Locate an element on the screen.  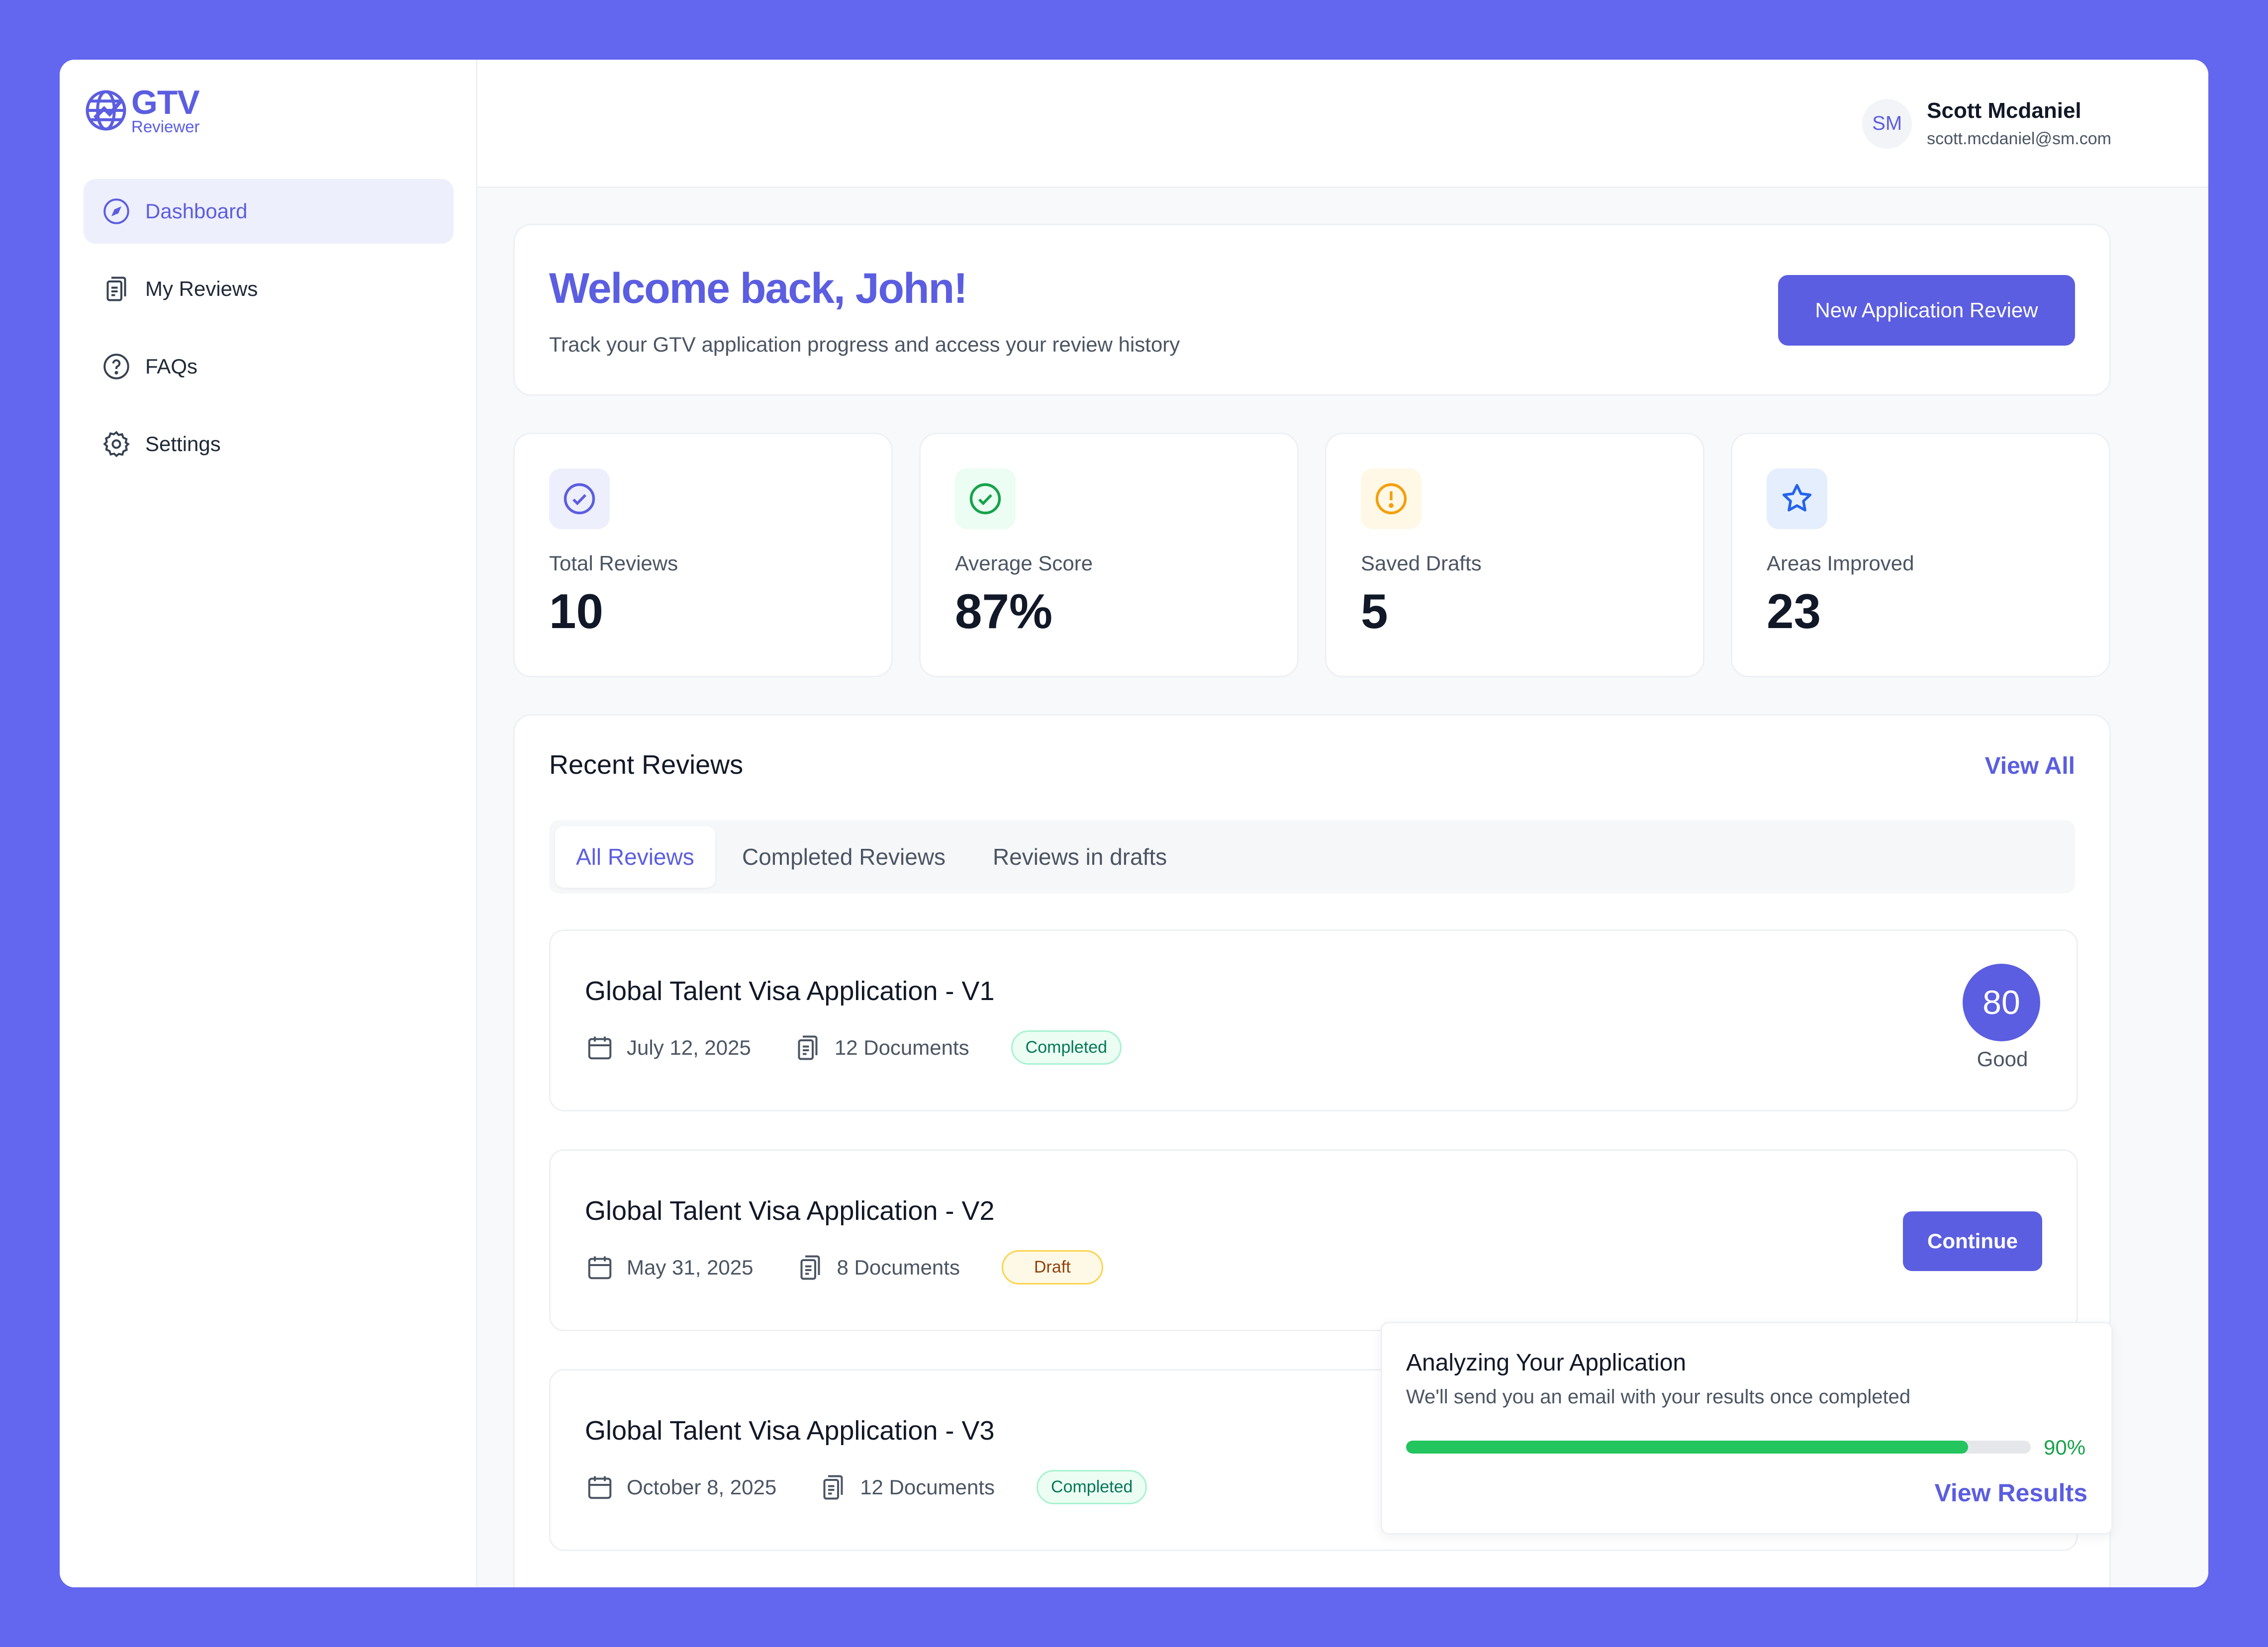
tab-all-reviews: All Reviews is located at coordinates (635, 857).